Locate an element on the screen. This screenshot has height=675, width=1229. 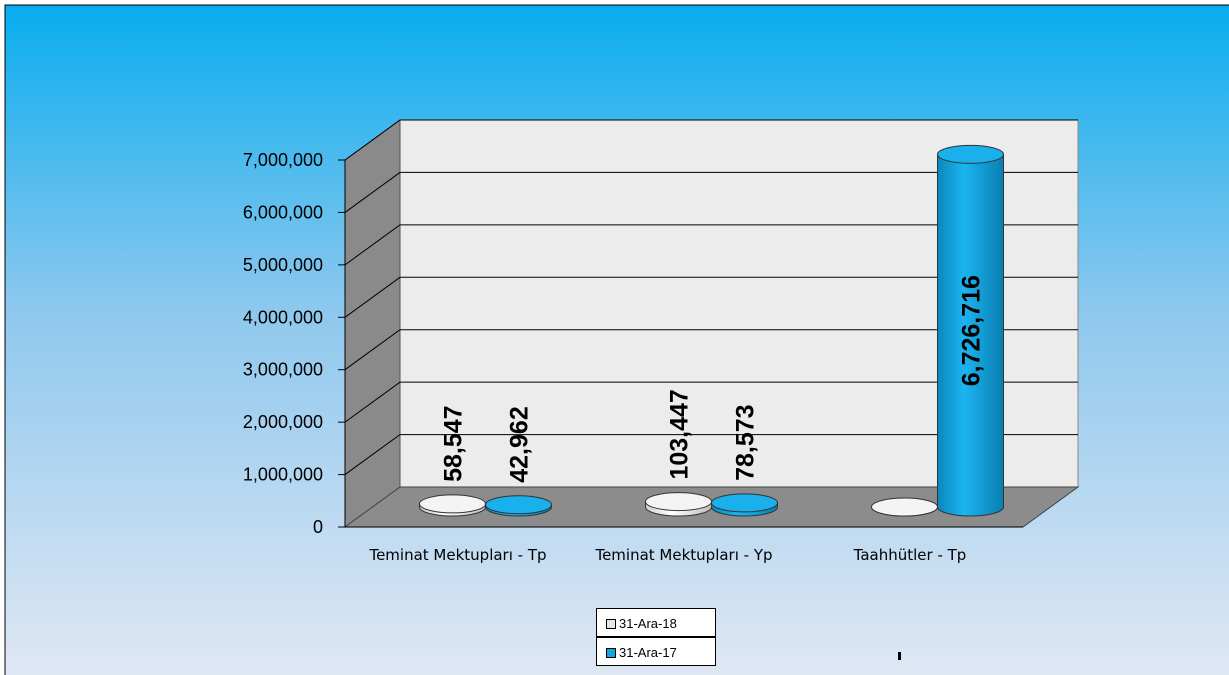
legend-item: 31-Ara-18 is located at coordinates (656, 622).